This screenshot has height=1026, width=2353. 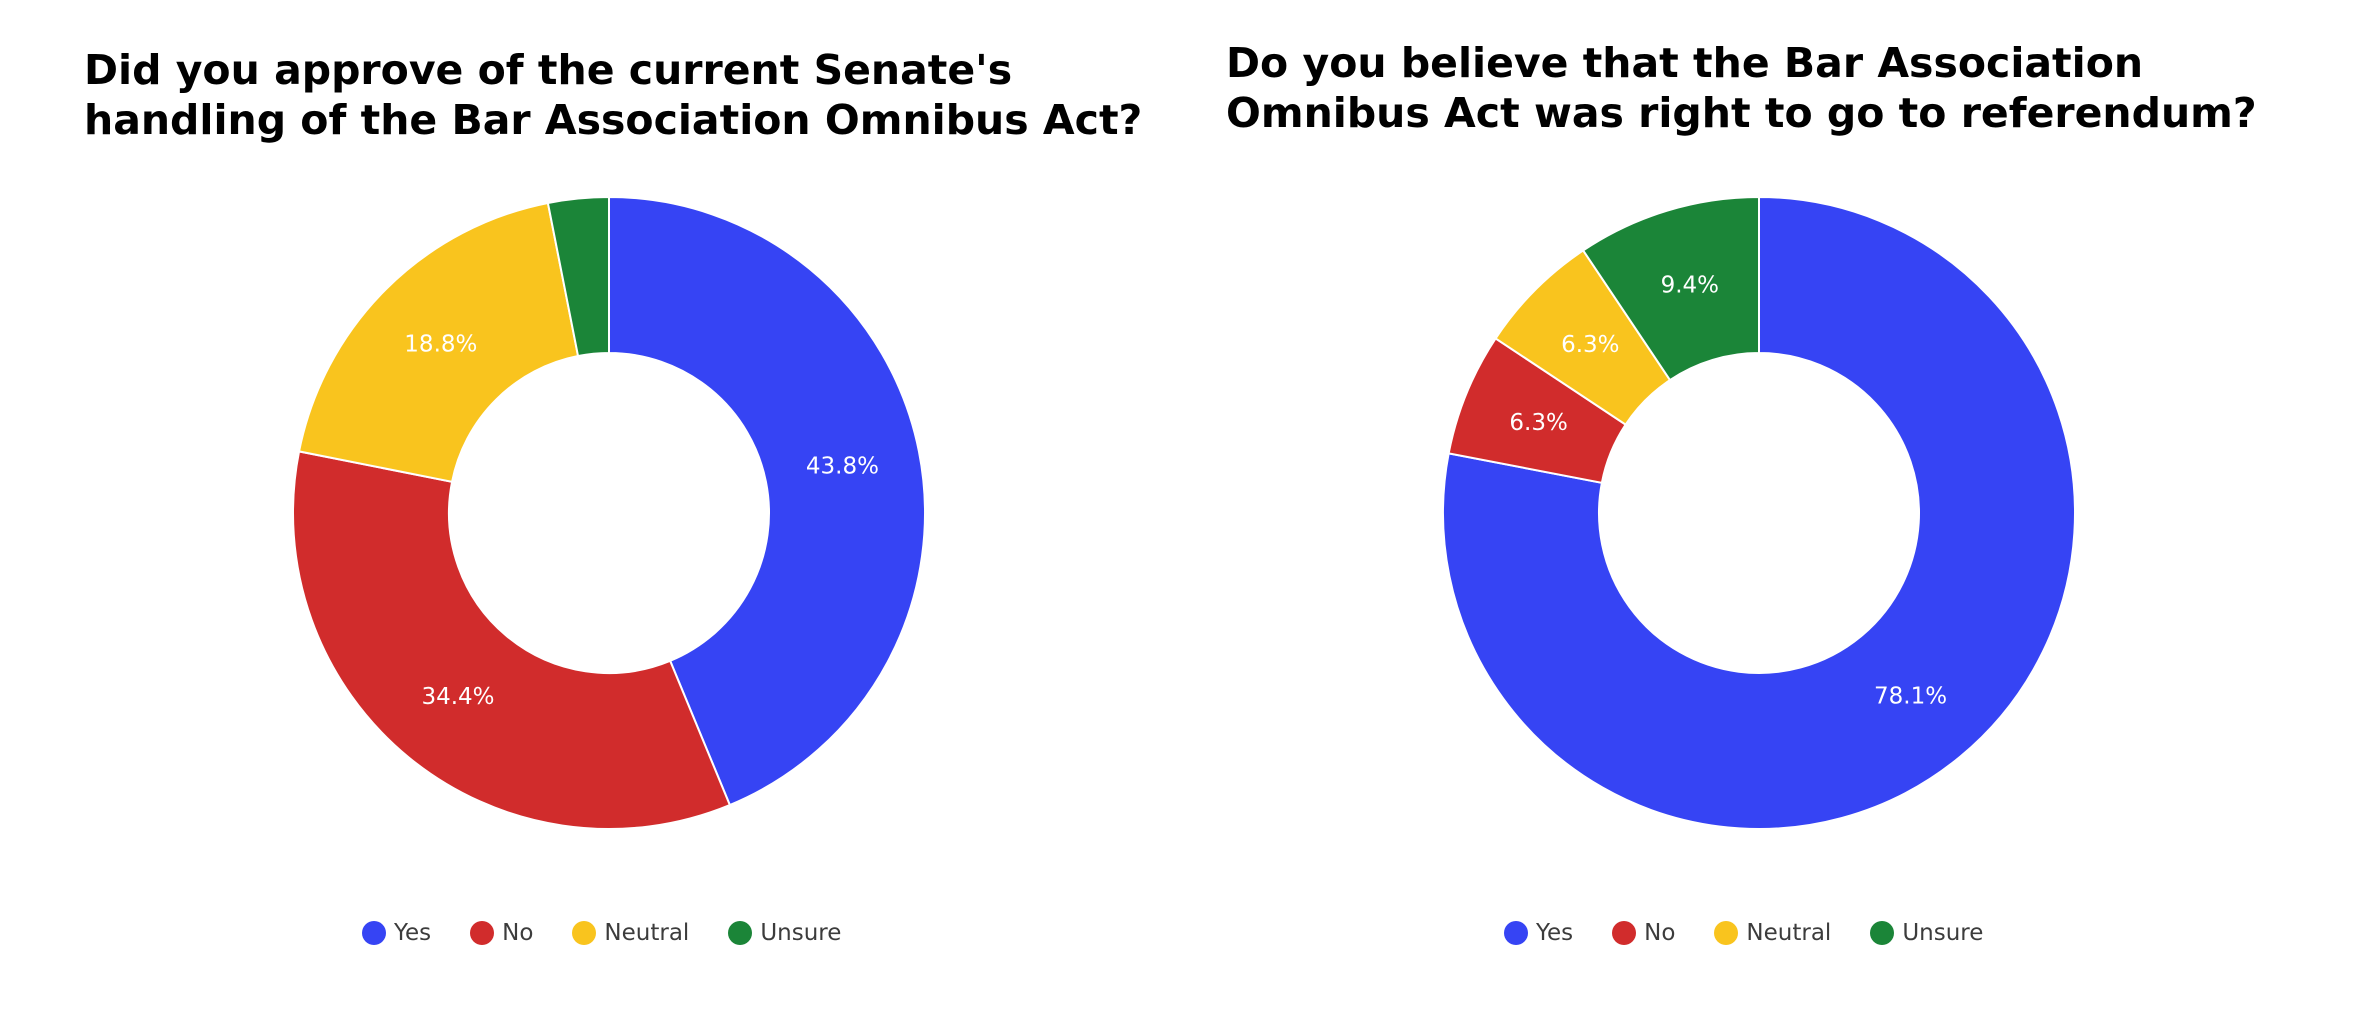 I want to click on slice-value-label: 18.8%, so click(x=440, y=345).